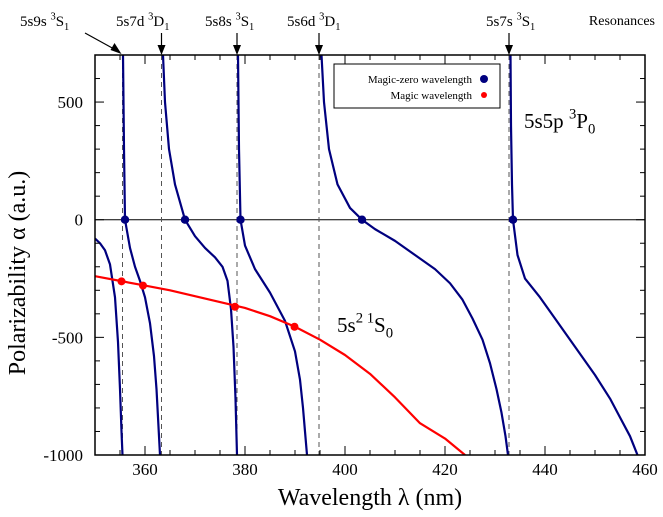  I want to click on x-tick-label: 420, so click(445, 469).